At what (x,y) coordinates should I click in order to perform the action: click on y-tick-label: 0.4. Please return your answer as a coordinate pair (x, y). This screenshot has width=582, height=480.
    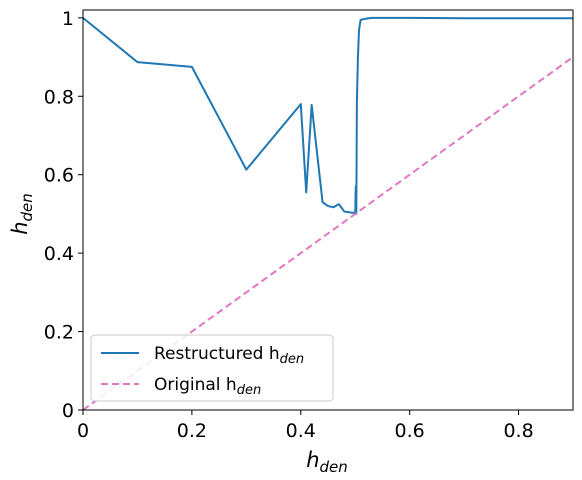
    Looking at the image, I should click on (59, 254).